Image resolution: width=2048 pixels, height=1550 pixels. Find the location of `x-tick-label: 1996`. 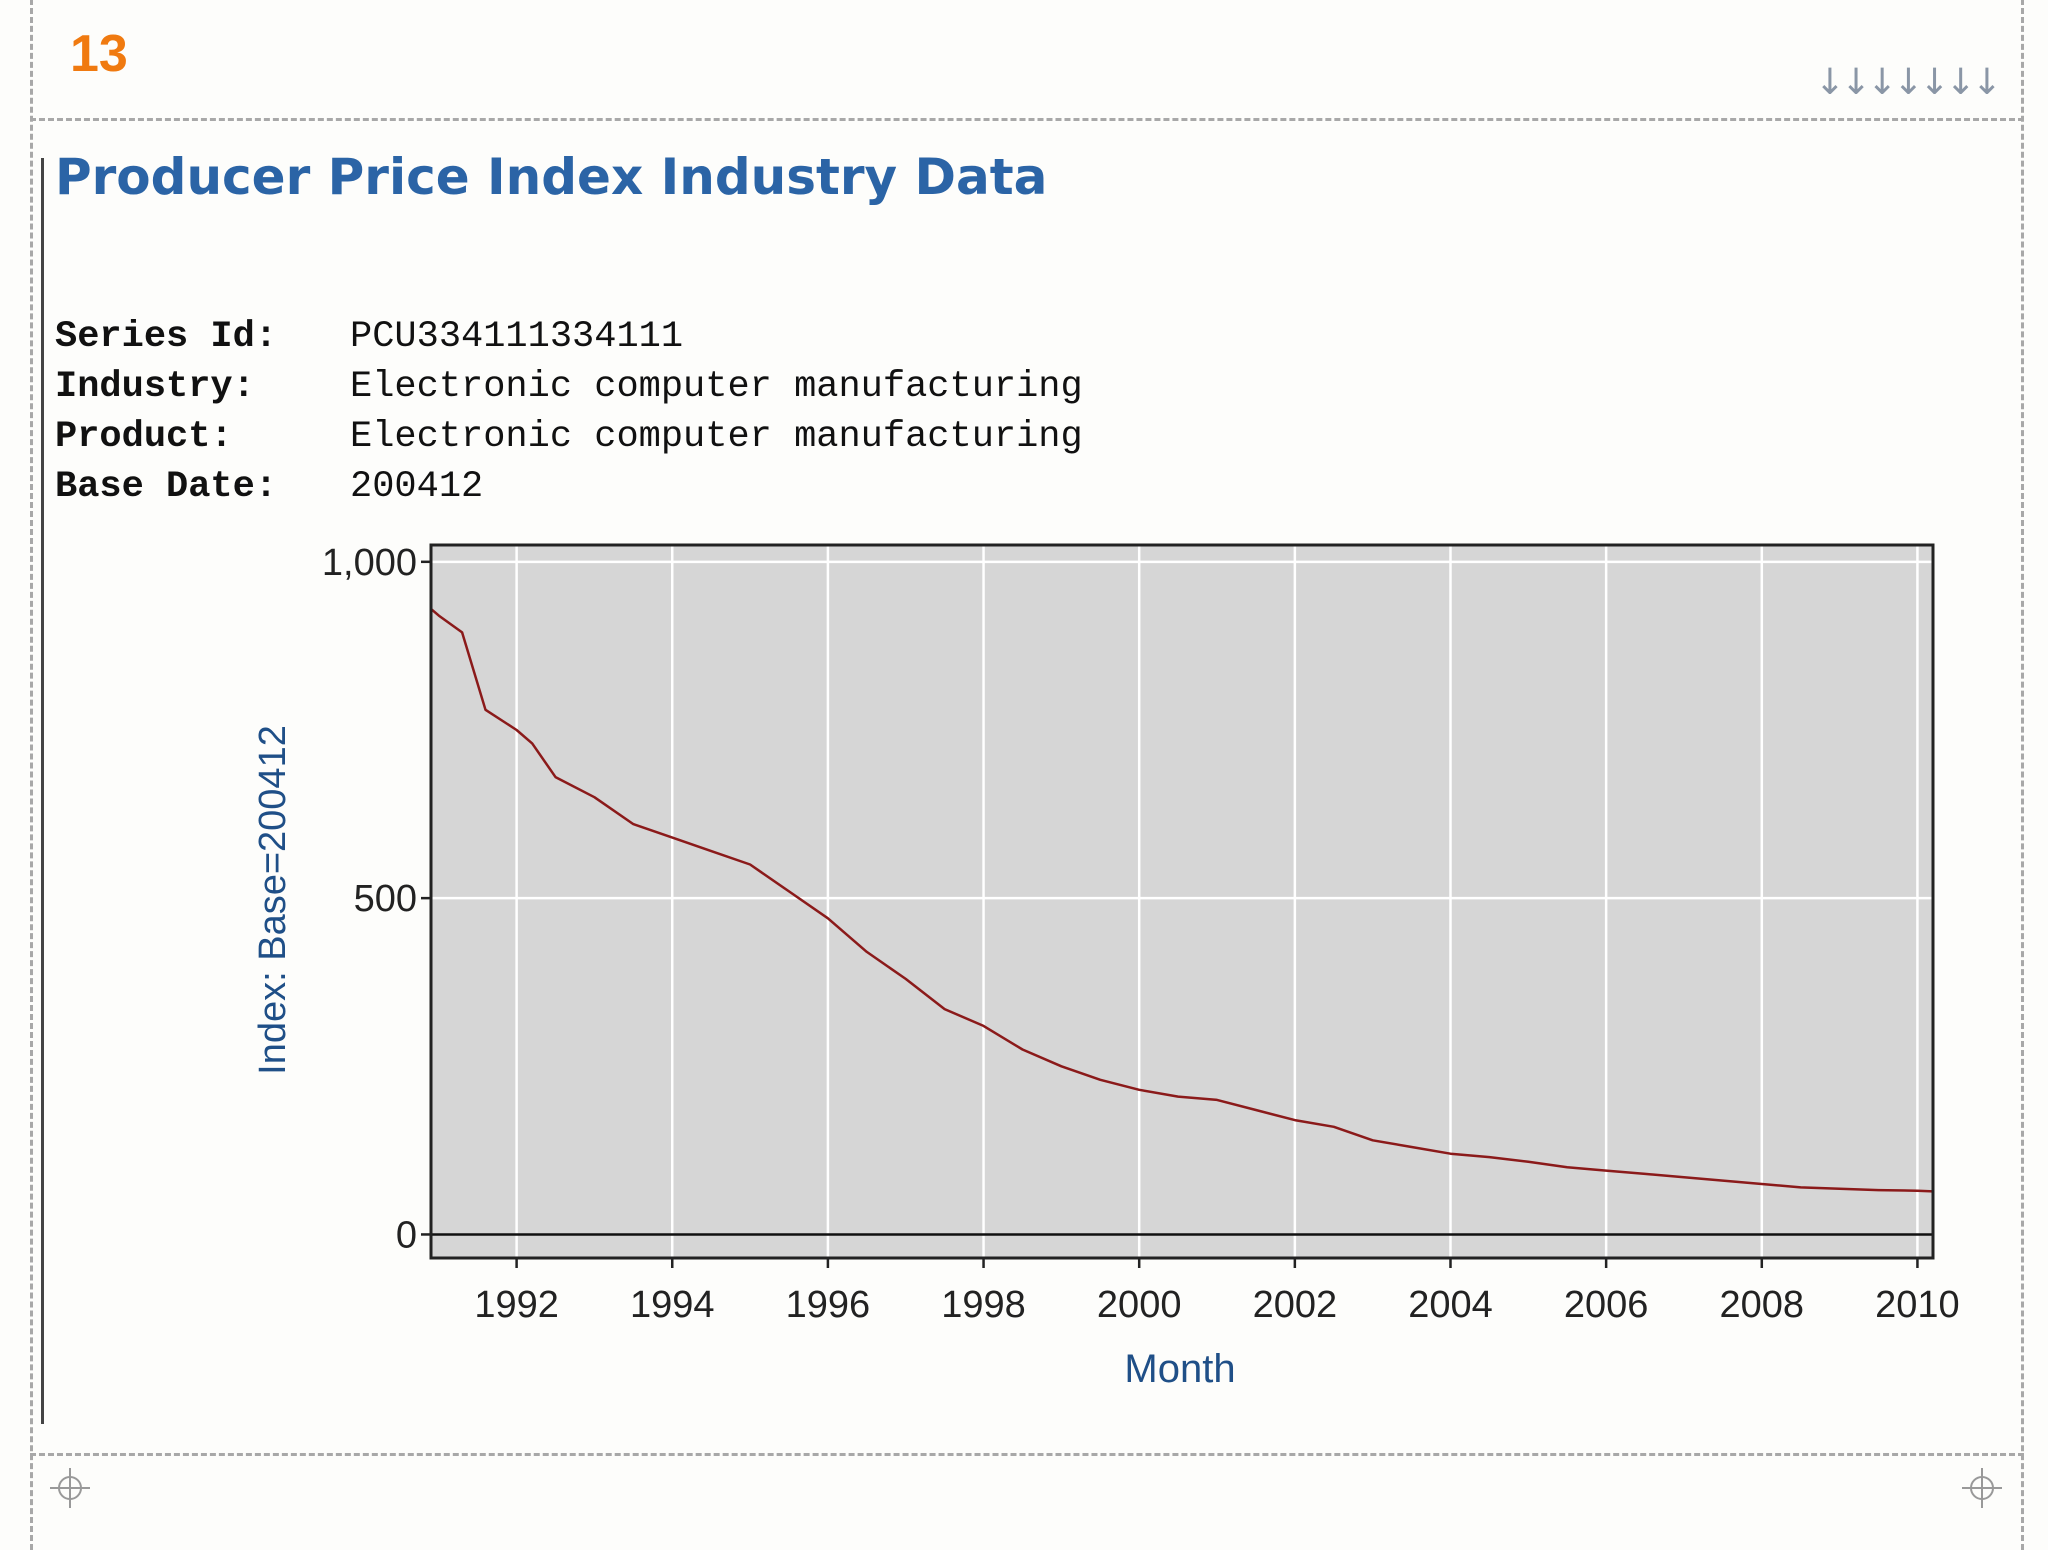

x-tick-label: 1996 is located at coordinates (828, 1305).